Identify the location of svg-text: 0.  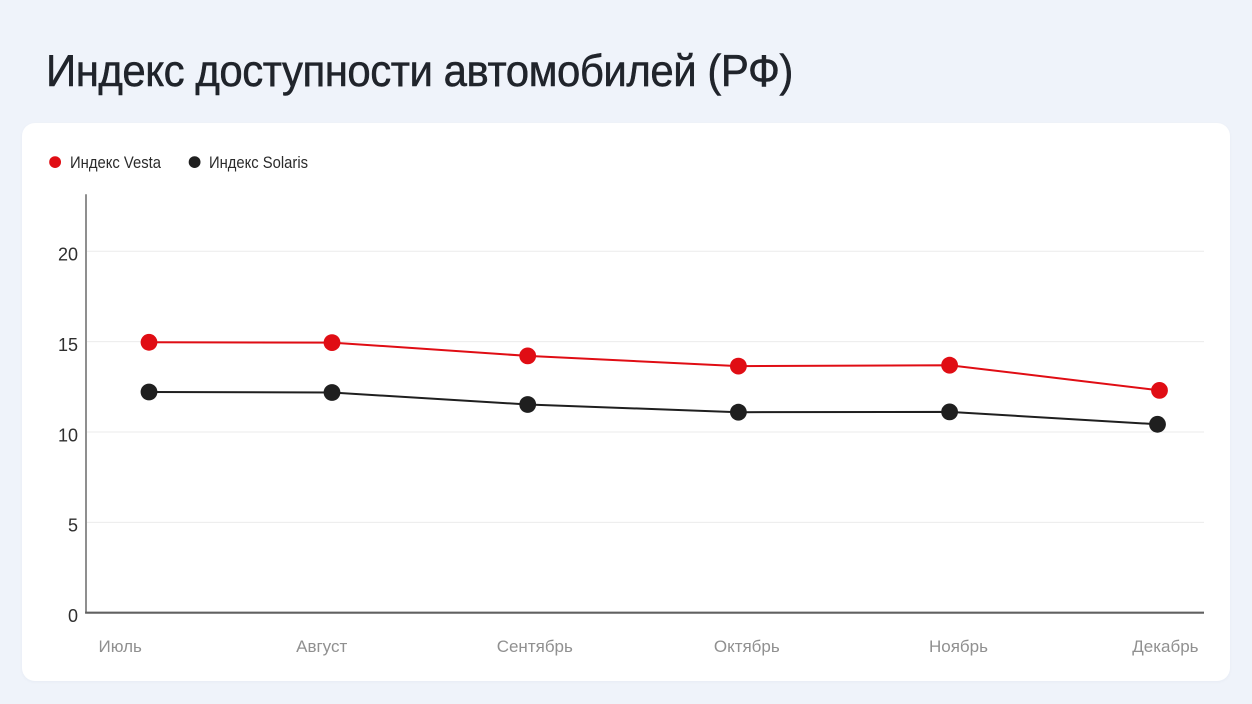
(73, 616).